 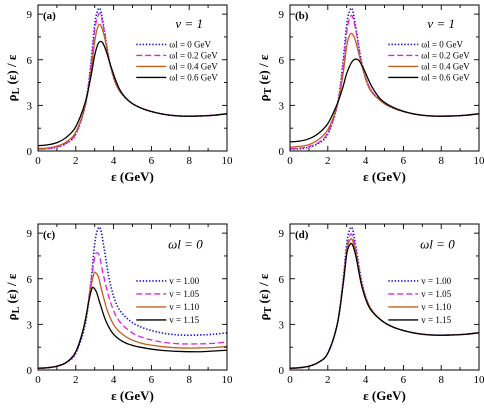 What do you see at coordinates (302, 235) in the screenshot?
I see `panel-label: (d)` at bounding box center [302, 235].